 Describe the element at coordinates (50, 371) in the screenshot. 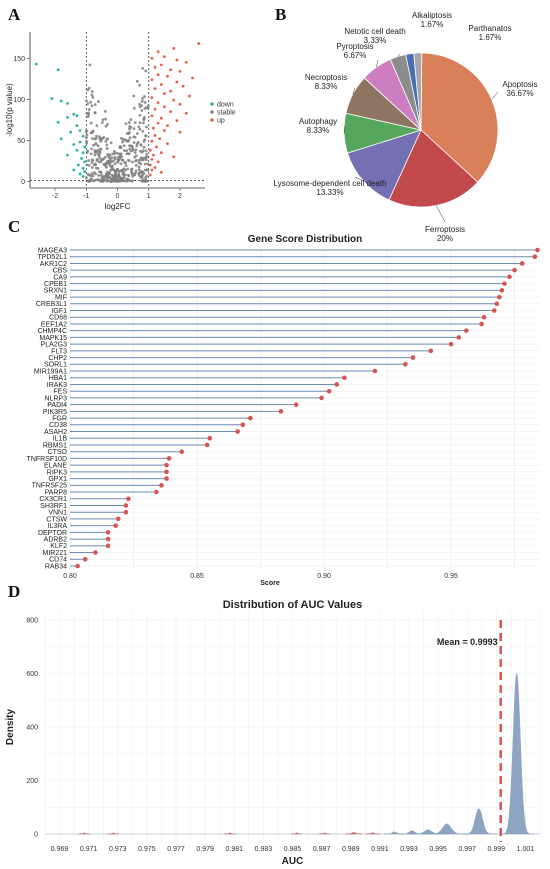

I see `gene-label: MIR199A1` at that location.